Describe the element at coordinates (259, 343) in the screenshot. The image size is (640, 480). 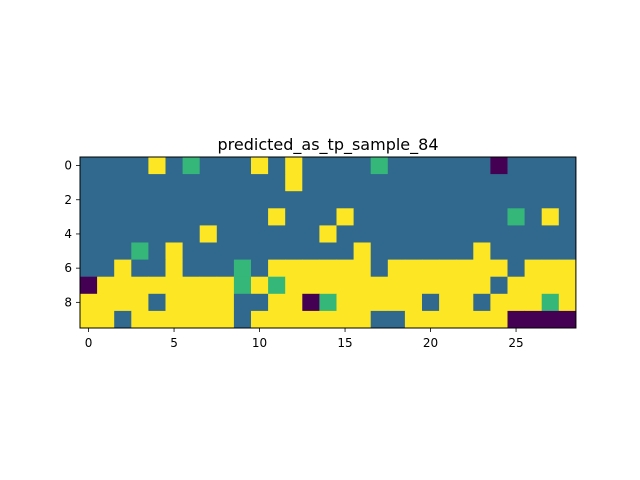
I see `x-tick-label: 10` at that location.